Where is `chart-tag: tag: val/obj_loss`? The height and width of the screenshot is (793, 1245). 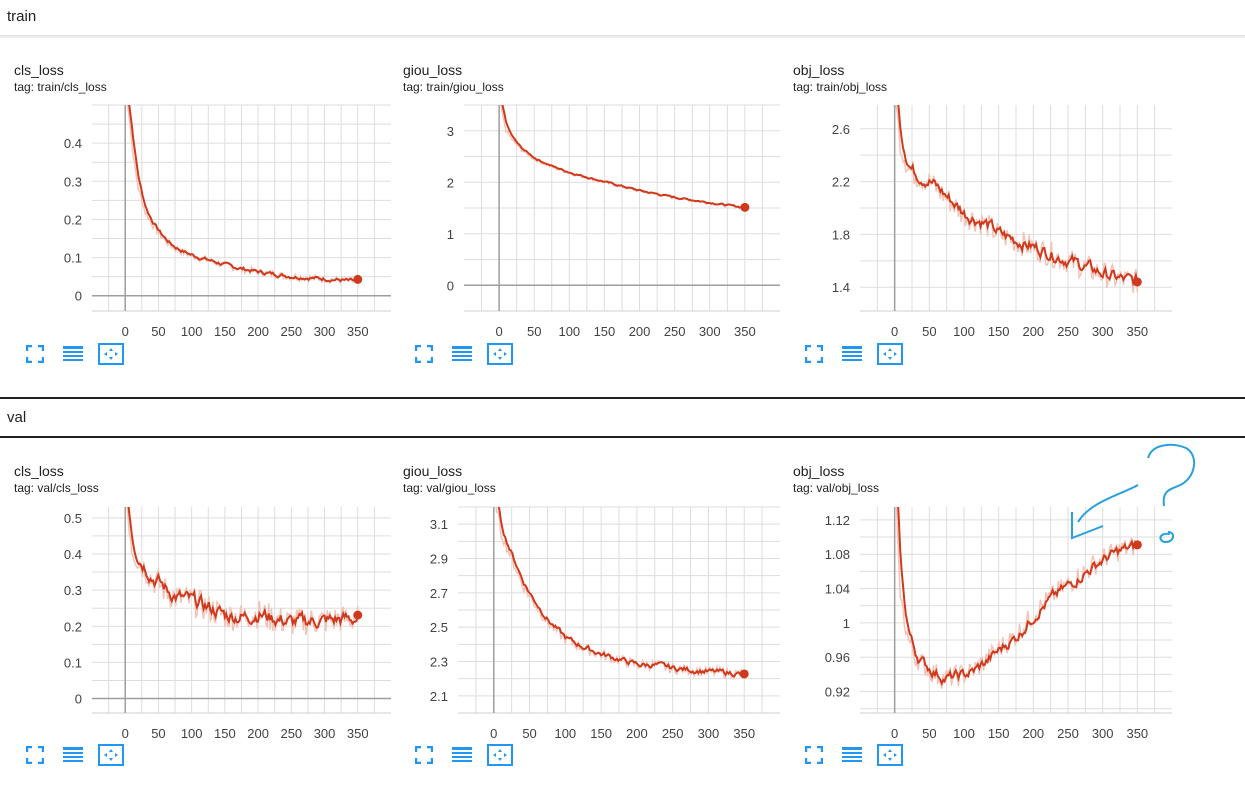
chart-tag: tag: val/obj_loss is located at coordinates (836, 488).